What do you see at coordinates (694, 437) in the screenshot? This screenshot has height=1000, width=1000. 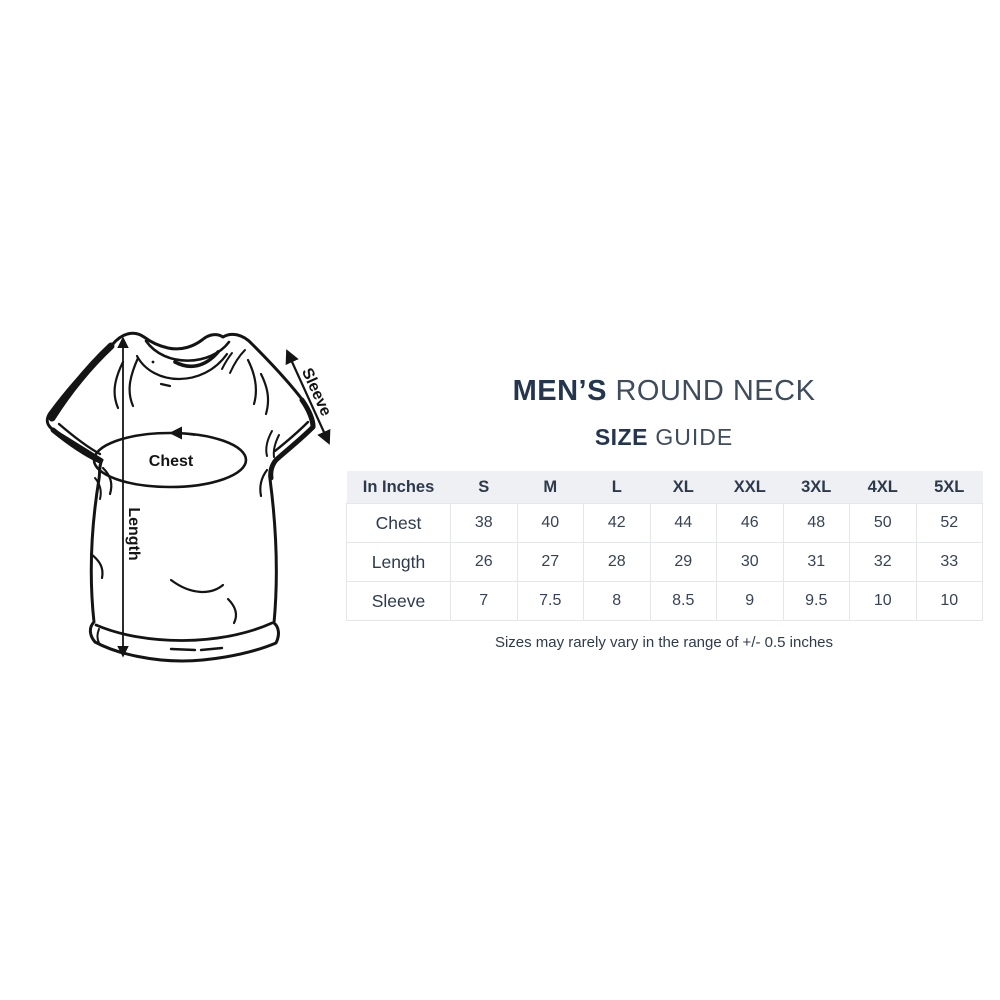 I see `subtitle-light-part: GUIDE` at bounding box center [694, 437].